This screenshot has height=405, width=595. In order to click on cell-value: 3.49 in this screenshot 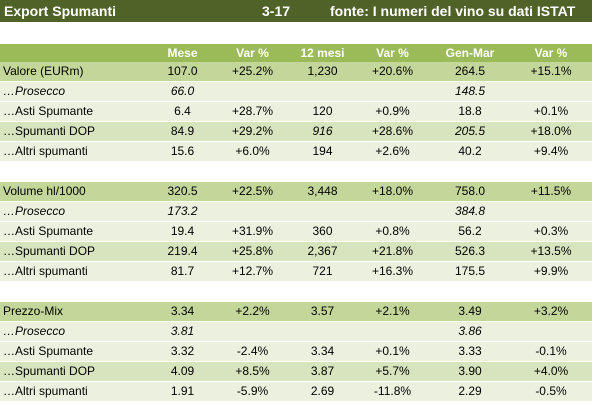, I will do `click(470, 311)`.